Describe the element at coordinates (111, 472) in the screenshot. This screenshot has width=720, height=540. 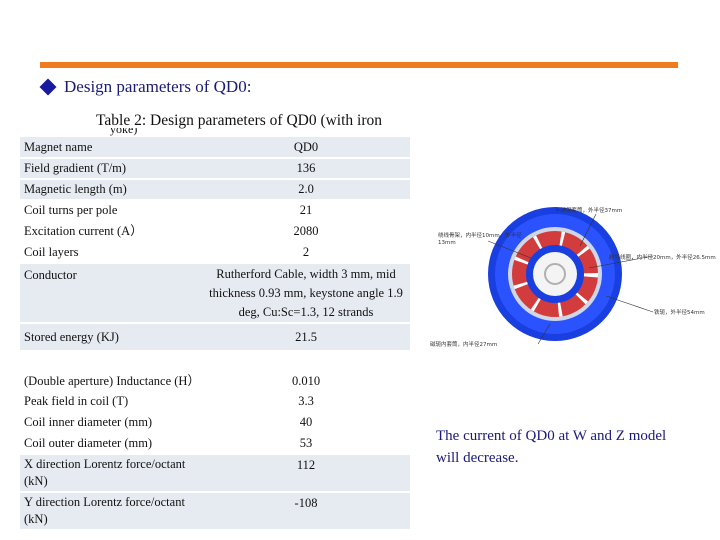
I see `param-label: X direction Lorentz force/octant (kN)` at that location.